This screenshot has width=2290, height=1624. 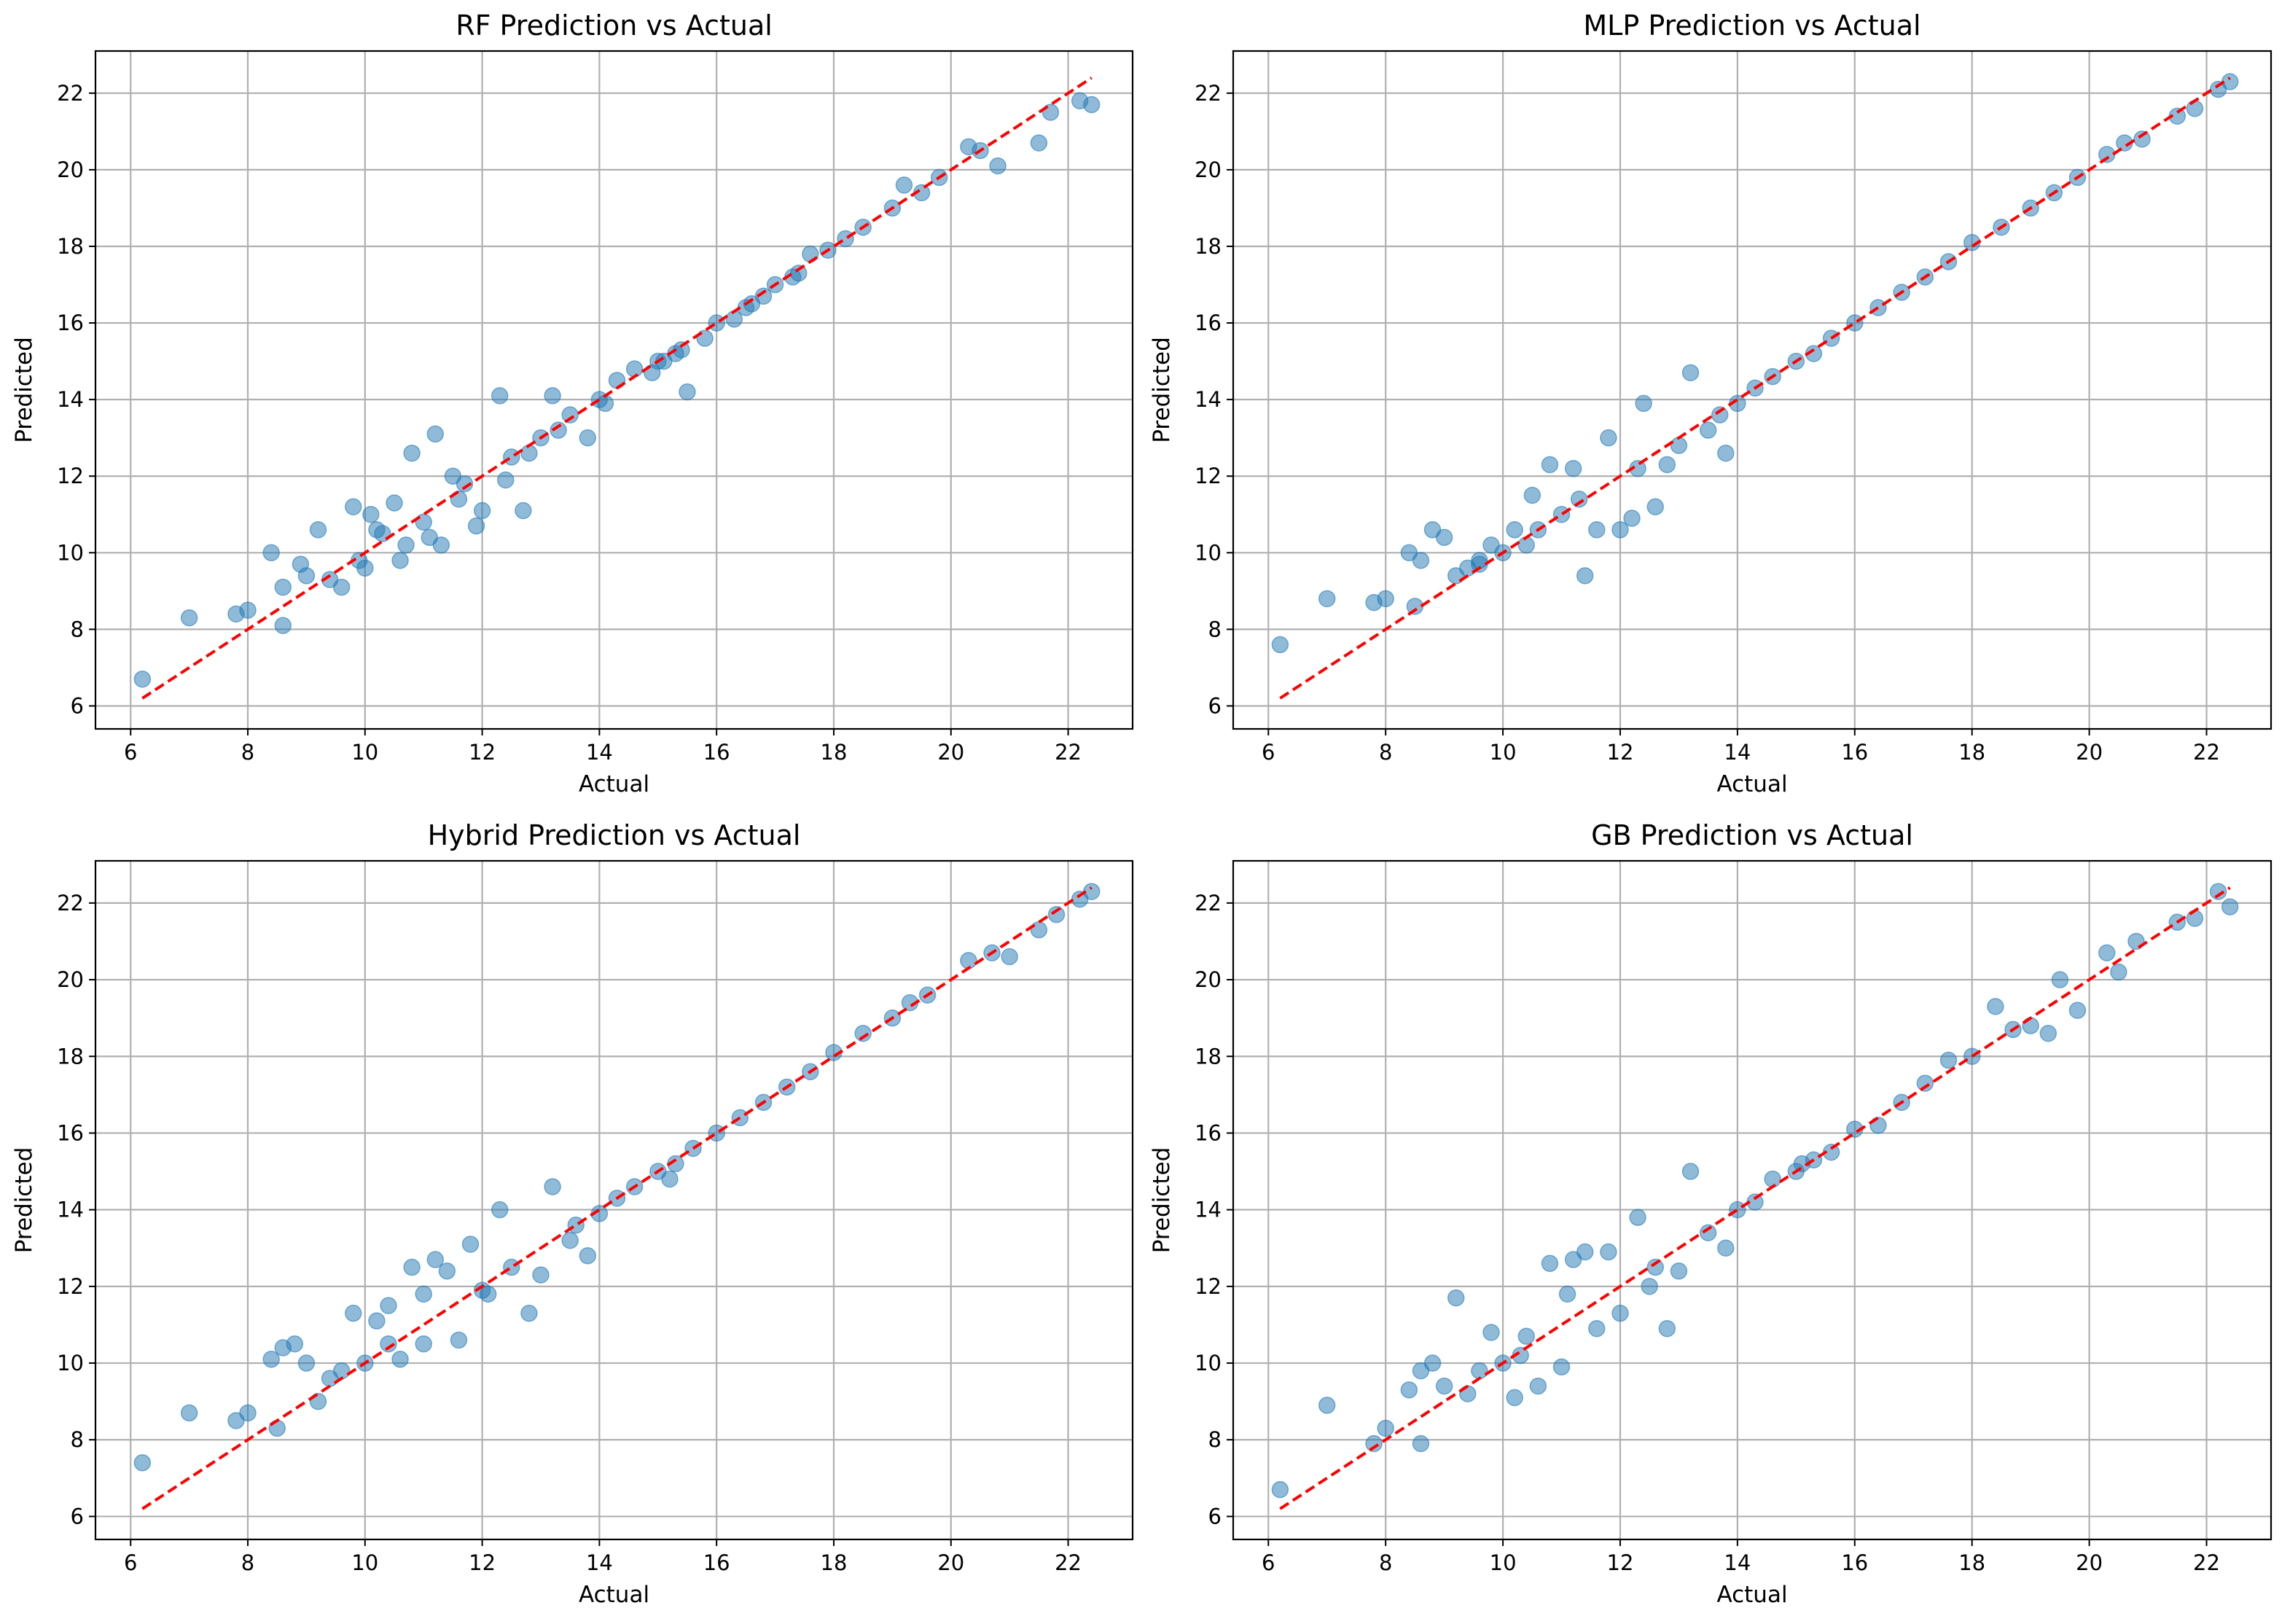 What do you see at coordinates (716, 1562) in the screenshot?
I see `x-tick-label: 16` at bounding box center [716, 1562].